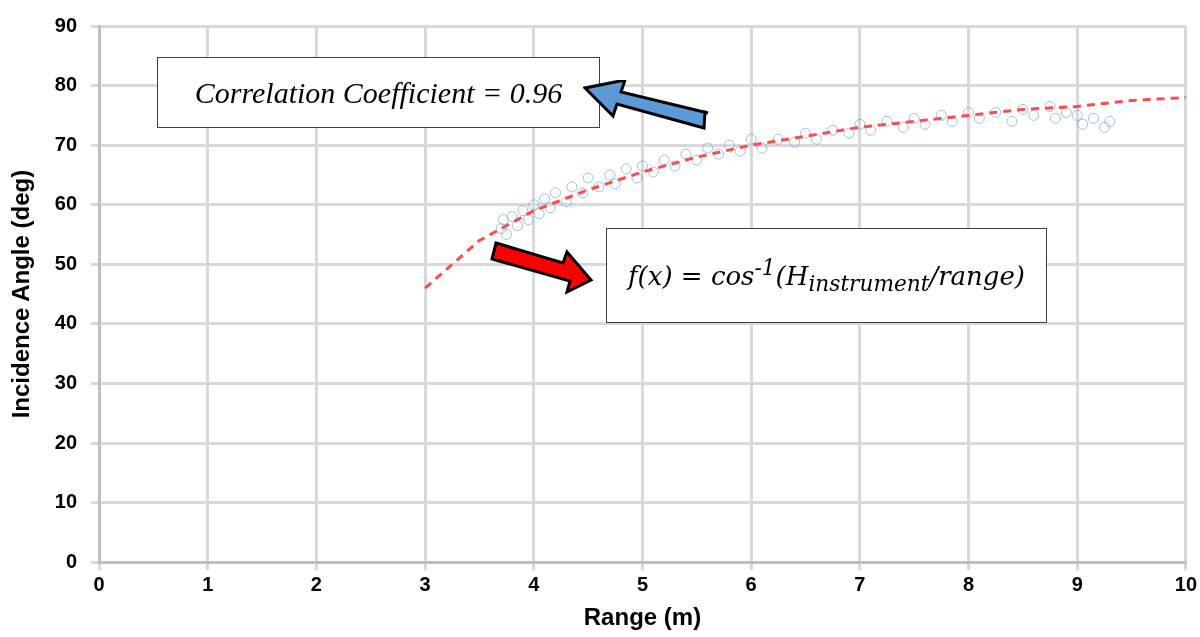 The width and height of the screenshot is (1200, 637). What do you see at coordinates (99, 583) in the screenshot?
I see `x-tick-label: 0` at bounding box center [99, 583].